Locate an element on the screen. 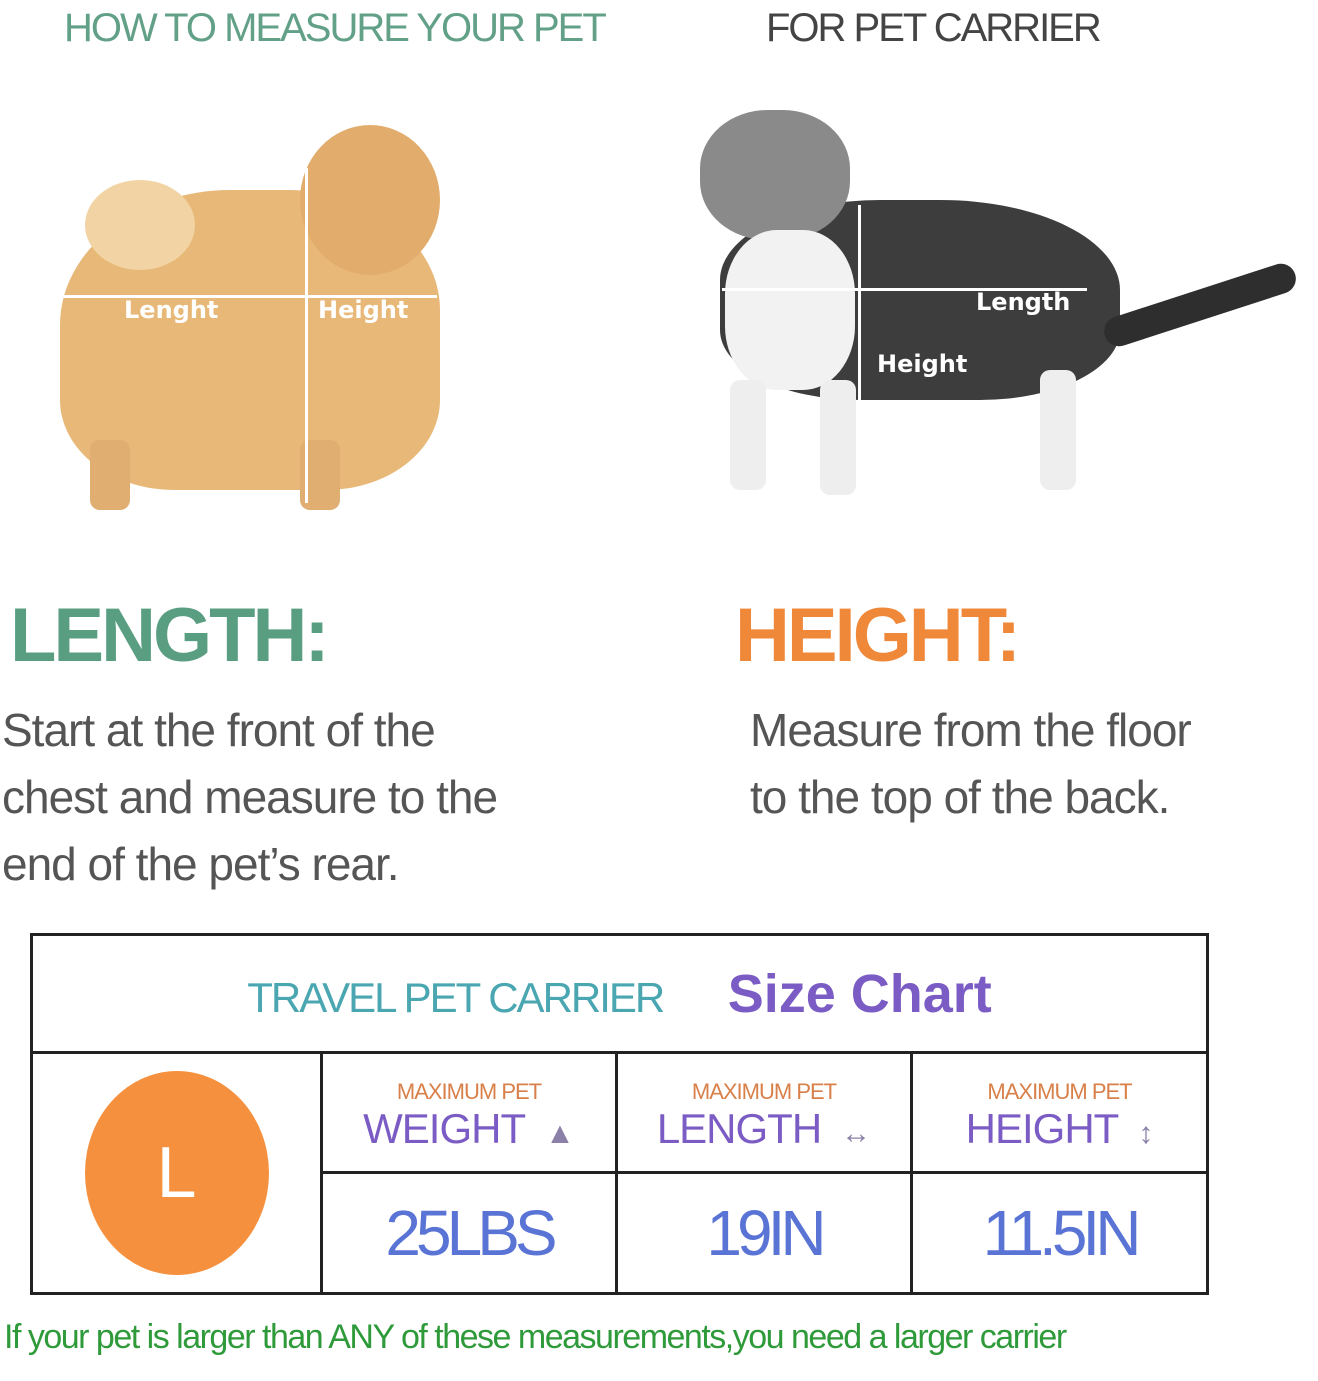  chart-brand: TRAVEL PET CARRIER is located at coordinates (456, 997).